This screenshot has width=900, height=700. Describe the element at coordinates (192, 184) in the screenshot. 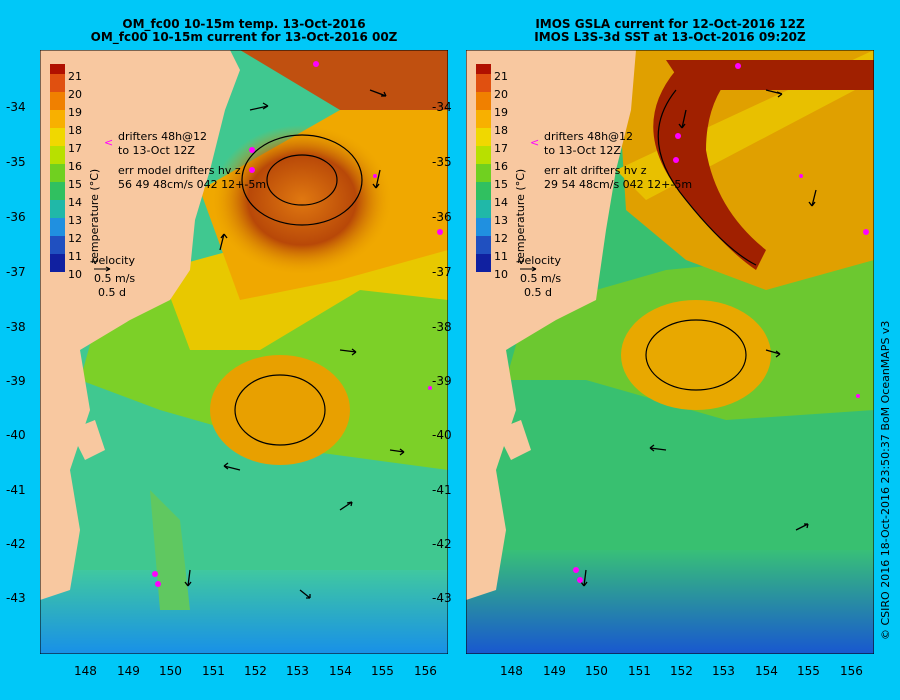

I see `svg-text: 56 49 48cm/s 042 12+-5m` at that location.